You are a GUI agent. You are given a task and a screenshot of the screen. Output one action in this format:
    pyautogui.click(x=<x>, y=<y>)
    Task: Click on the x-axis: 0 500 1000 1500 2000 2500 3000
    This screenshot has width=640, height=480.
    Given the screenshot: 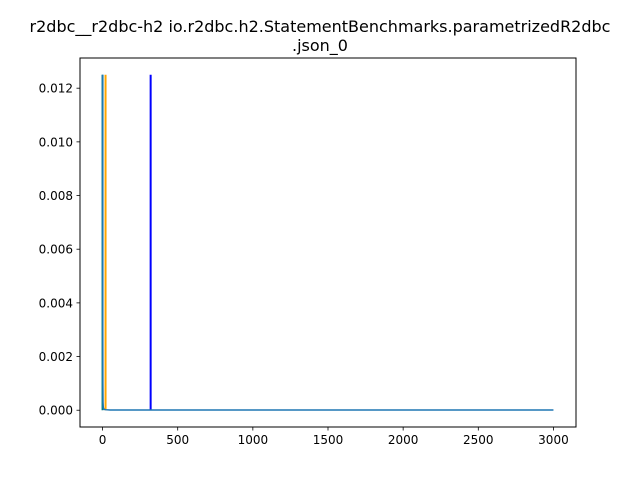 What is the action you would take?
    pyautogui.click(x=334, y=437)
    